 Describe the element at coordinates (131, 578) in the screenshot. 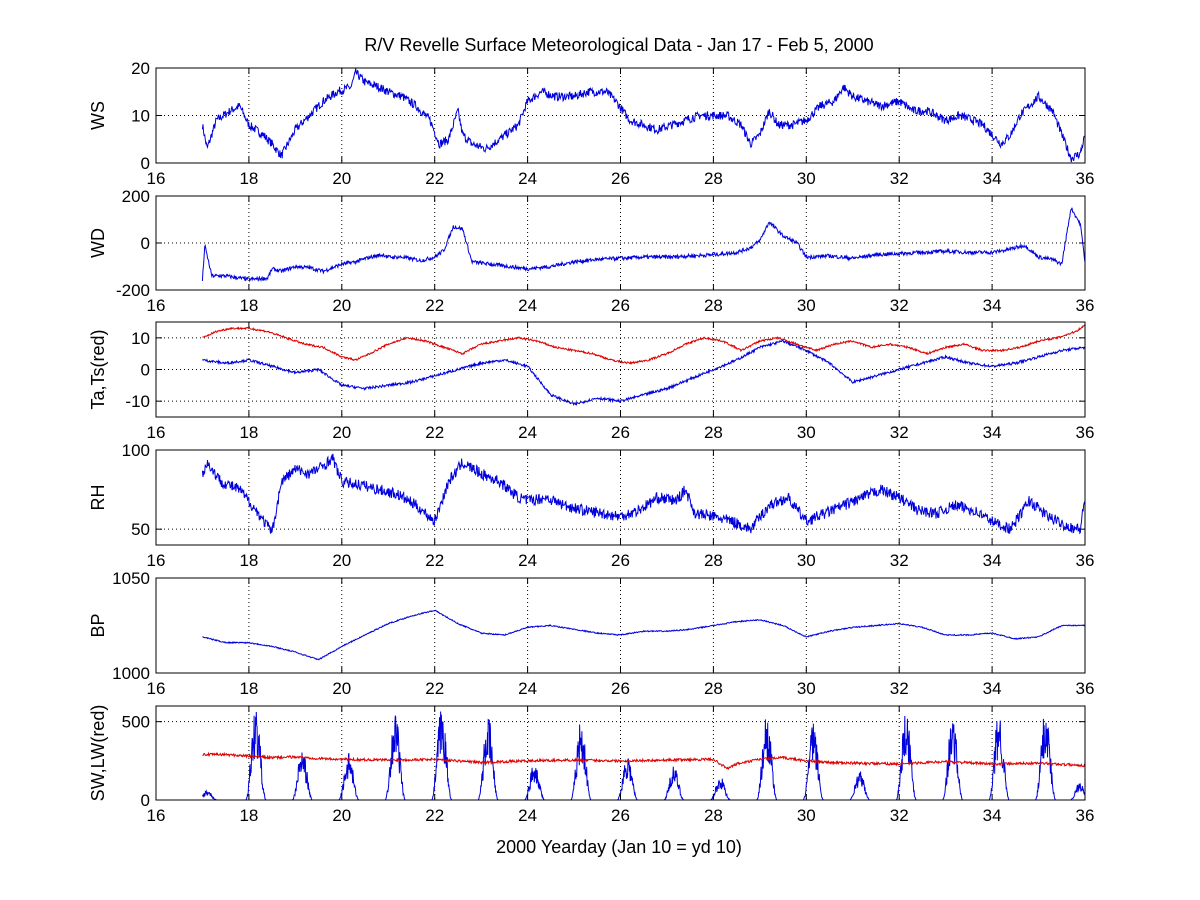

I see `y-tick-label: 1050` at that location.